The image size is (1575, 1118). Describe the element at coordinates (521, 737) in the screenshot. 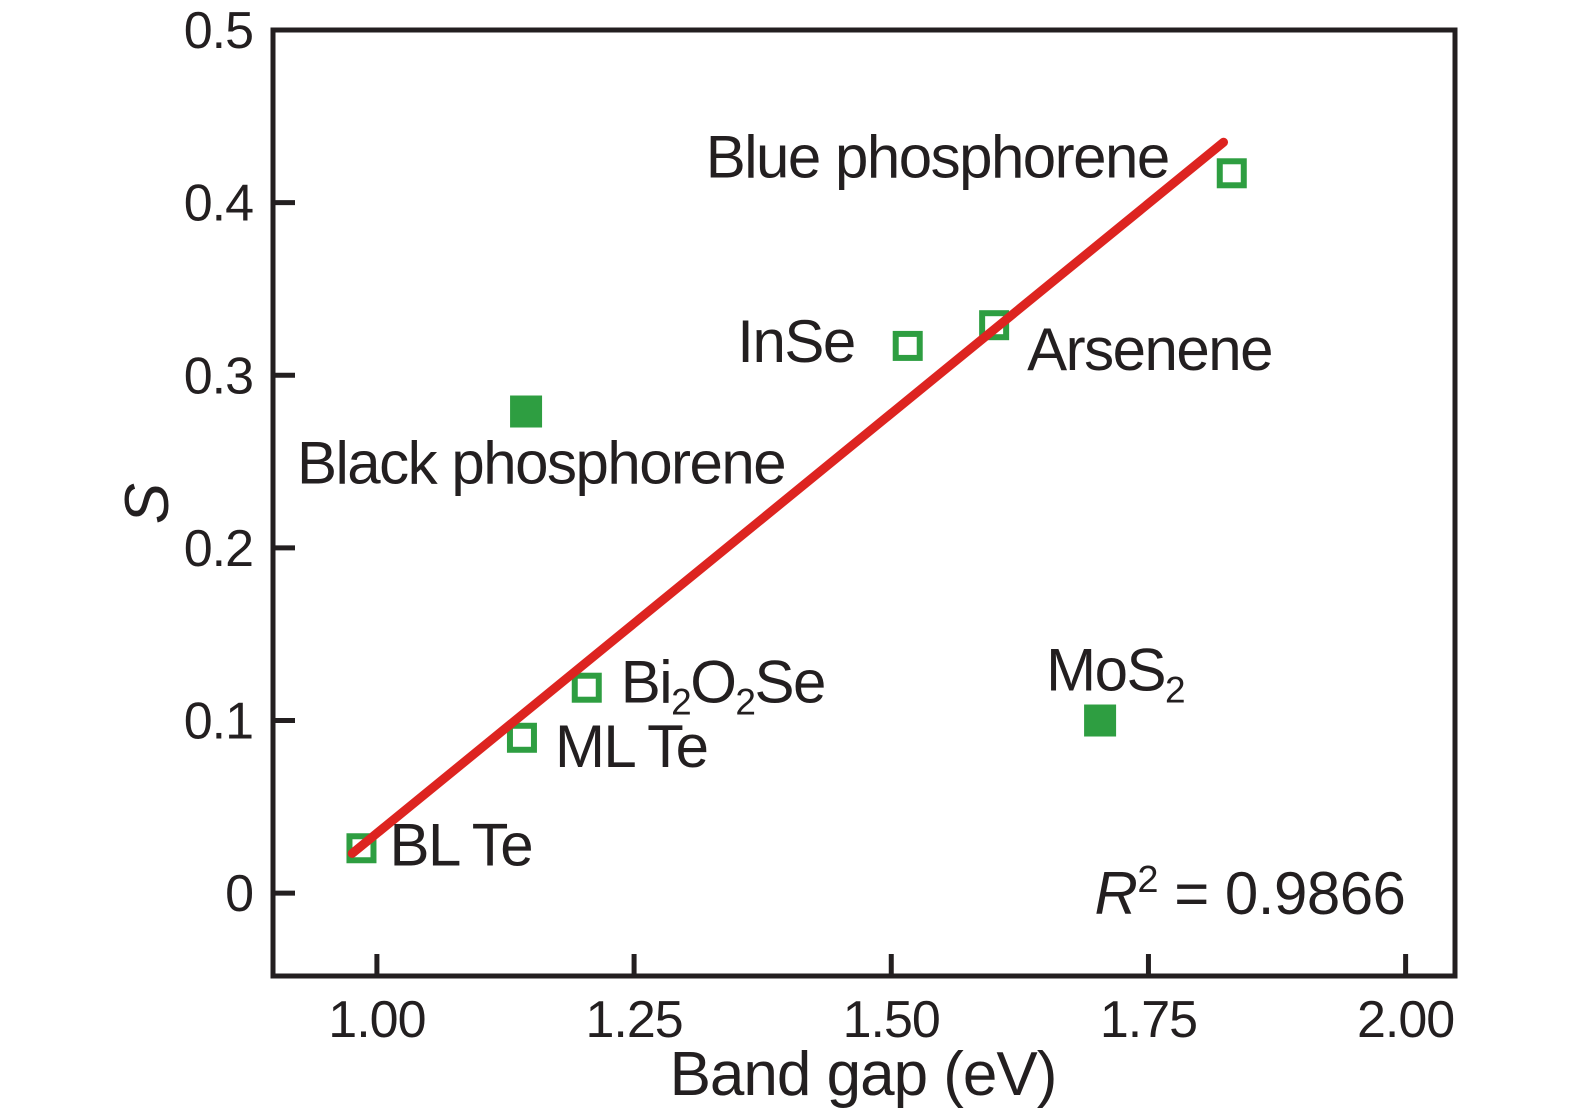

I see `marker-ml-te` at that location.